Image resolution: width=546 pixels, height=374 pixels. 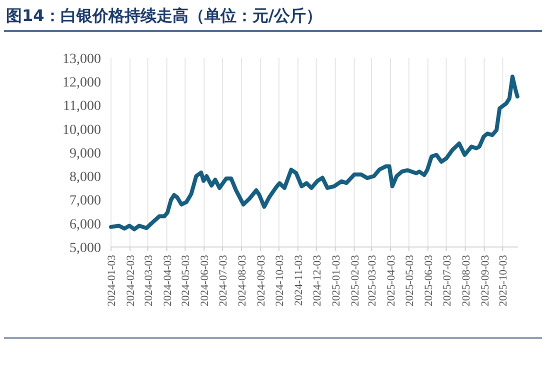 What do you see at coordinates (131, 280) in the screenshot?
I see `x-tick-label: 2024-02-03` at bounding box center [131, 280].